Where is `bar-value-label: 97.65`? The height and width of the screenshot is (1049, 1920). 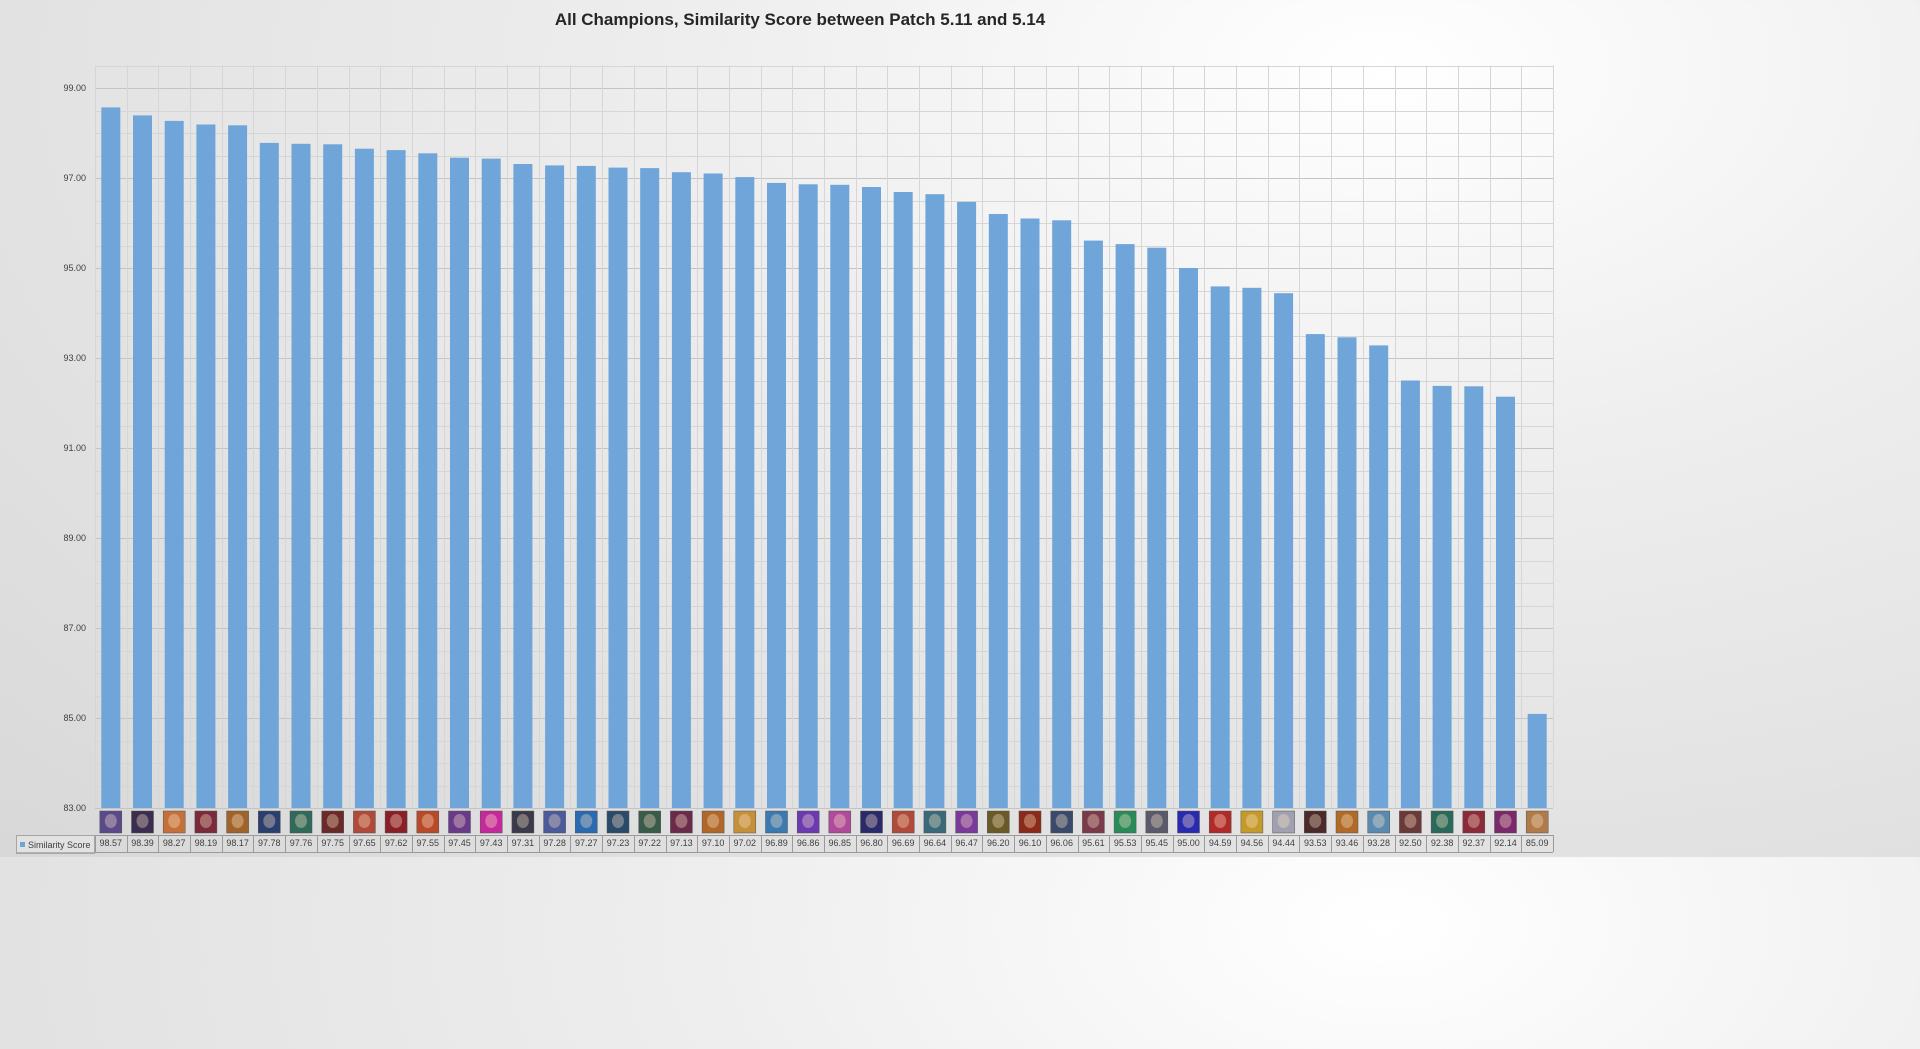 bar-value-label: 97.65 is located at coordinates (364, 843).